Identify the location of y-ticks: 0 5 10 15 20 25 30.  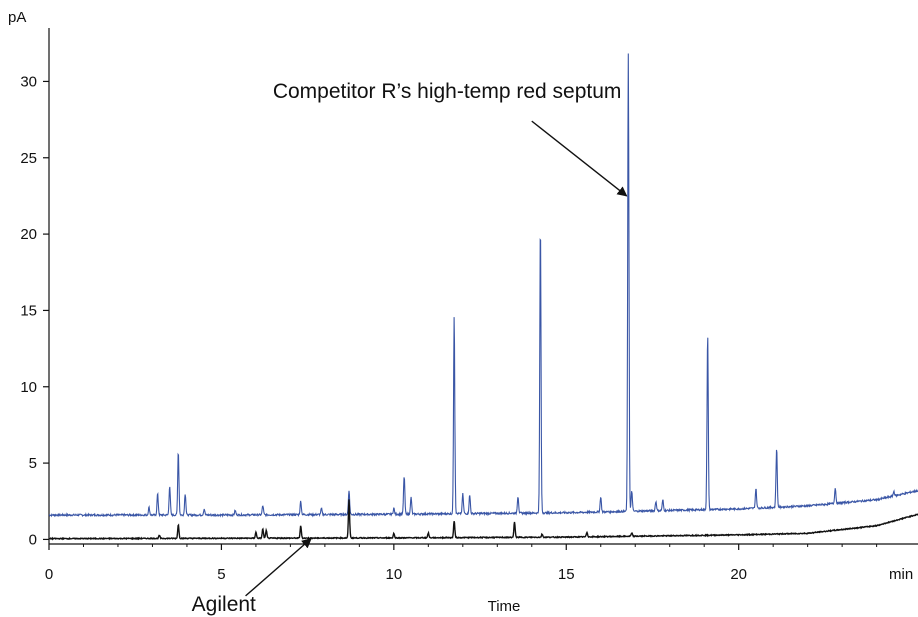
(34, 310).